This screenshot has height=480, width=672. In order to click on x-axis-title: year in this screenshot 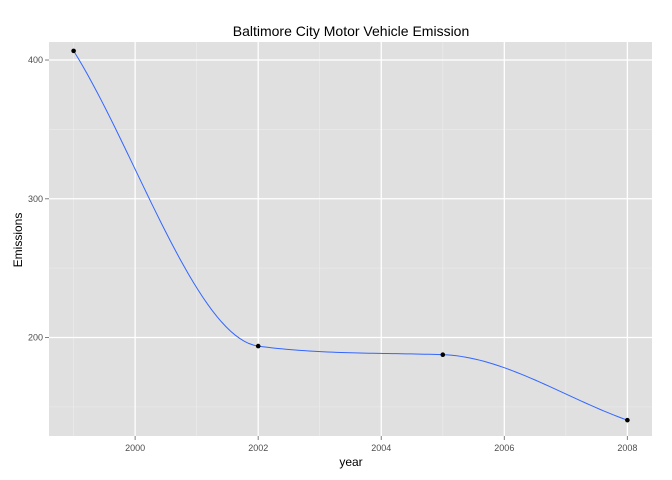, I will do `click(350, 462)`.